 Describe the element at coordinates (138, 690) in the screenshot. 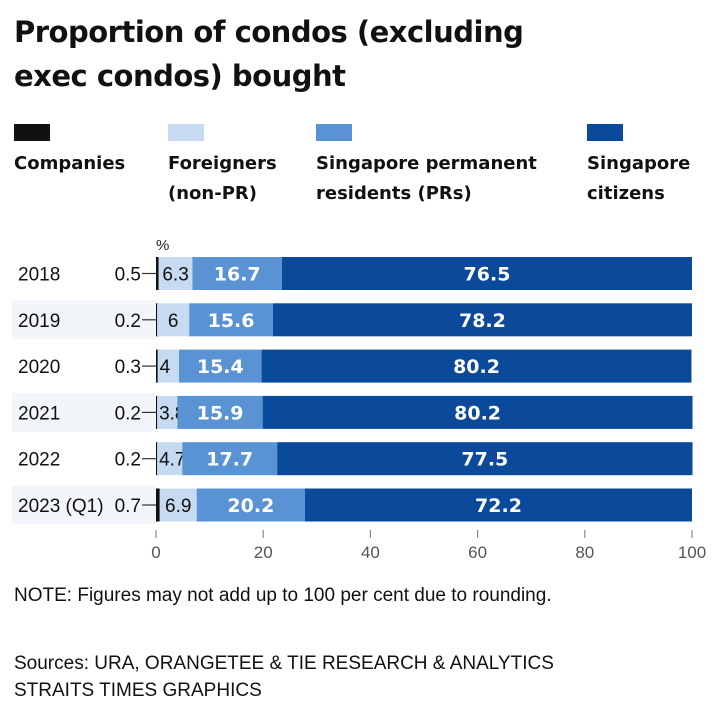

I see `source-line: STRAITS TIMES GRAPHICS` at that location.